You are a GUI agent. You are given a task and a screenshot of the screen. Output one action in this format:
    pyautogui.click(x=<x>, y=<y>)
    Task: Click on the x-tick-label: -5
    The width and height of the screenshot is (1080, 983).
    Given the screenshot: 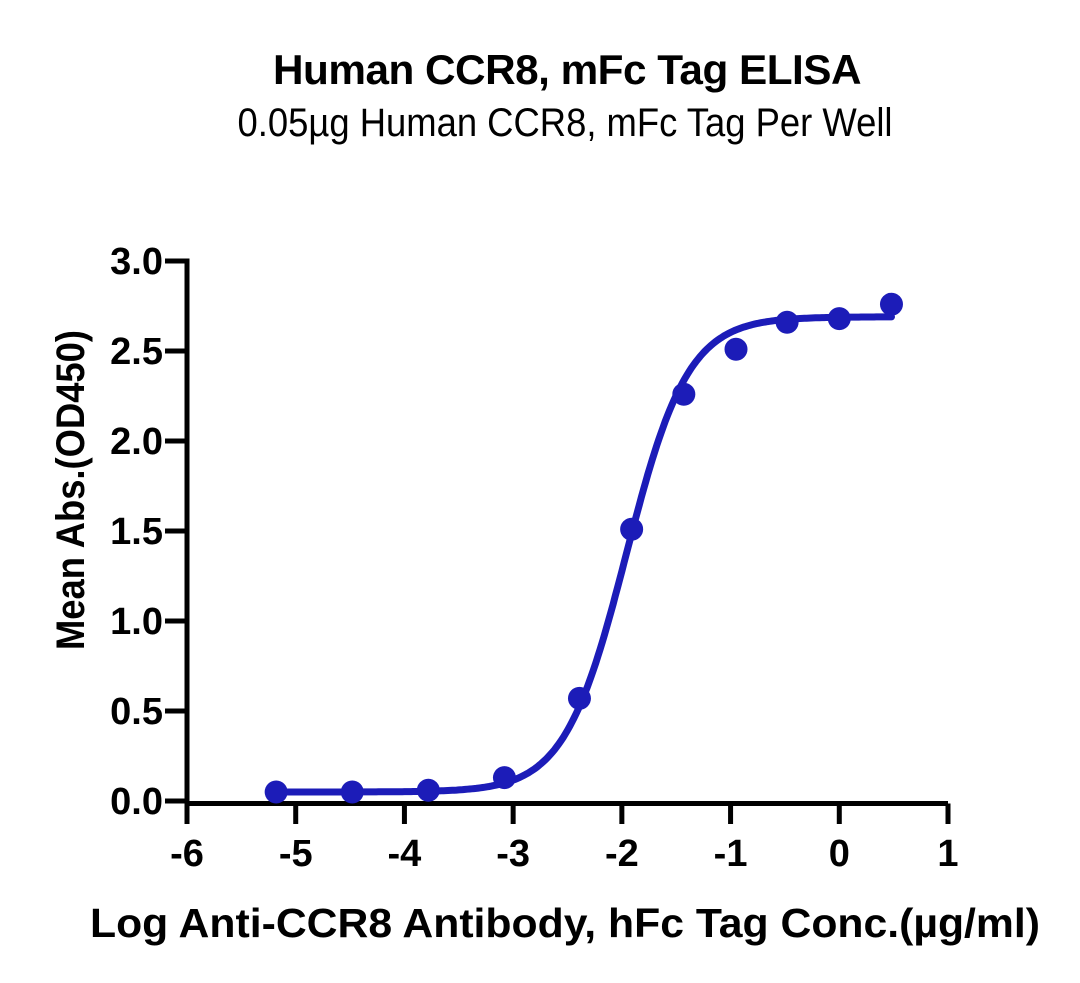 What is the action you would take?
    pyautogui.click(x=296, y=854)
    